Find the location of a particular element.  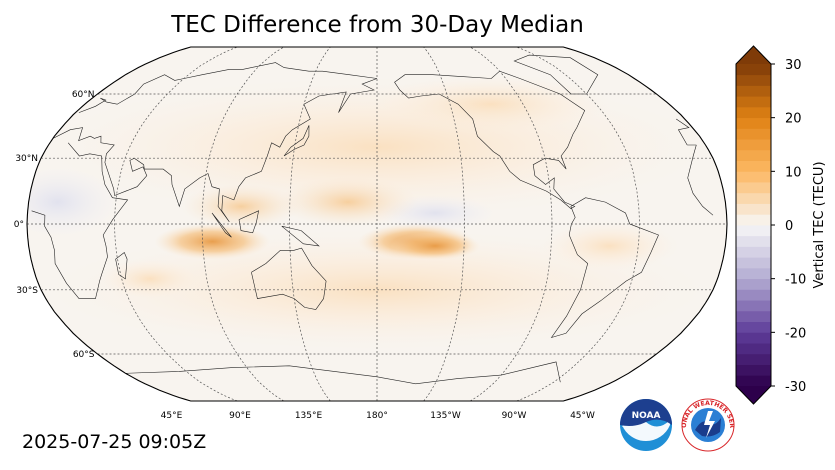

lon-tick-label: 45°W is located at coordinates (582, 416).